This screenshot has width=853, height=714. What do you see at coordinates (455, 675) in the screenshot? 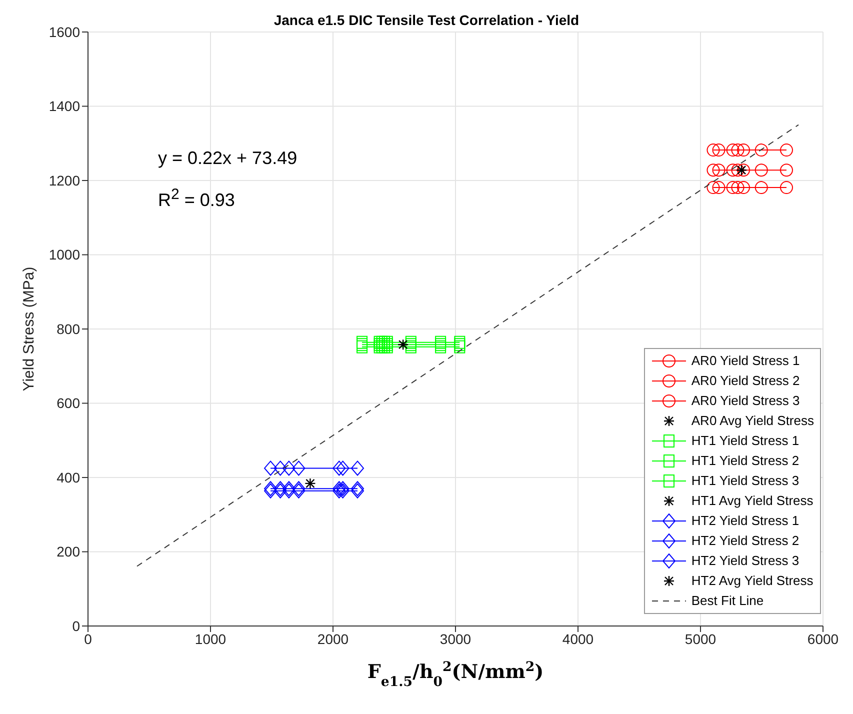
I see `x-axis-title: F$_{e1.5}$/h$_{0}$$^{2}$(N/mm$^{2}$)` at bounding box center [455, 675].